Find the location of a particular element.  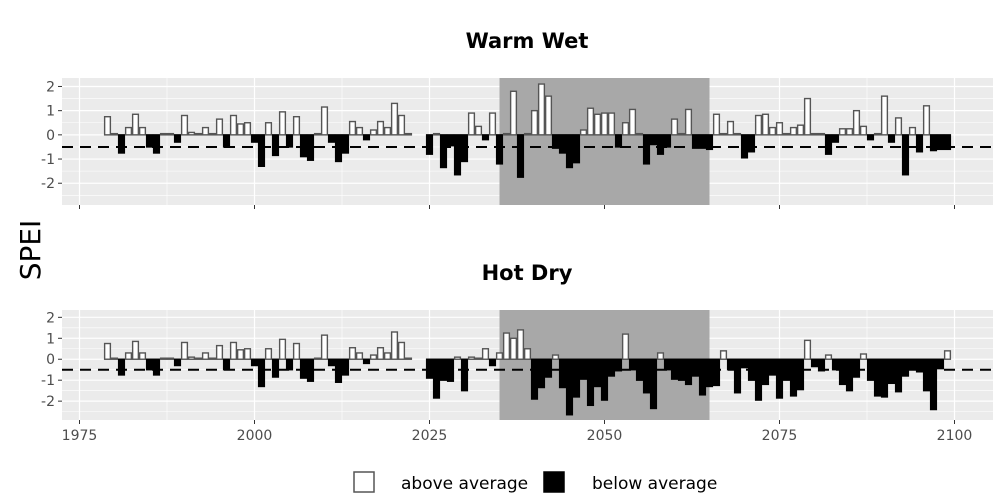

y-tick-label: -2 is located at coordinates (48, 402).